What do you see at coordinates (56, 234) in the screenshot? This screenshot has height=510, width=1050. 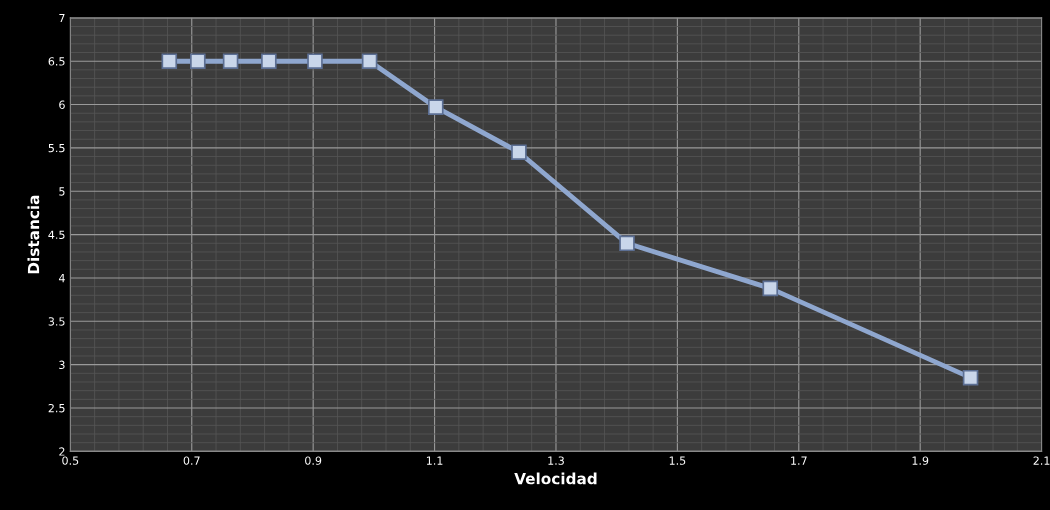 I see `y-tick-label: 4.5` at bounding box center [56, 234].